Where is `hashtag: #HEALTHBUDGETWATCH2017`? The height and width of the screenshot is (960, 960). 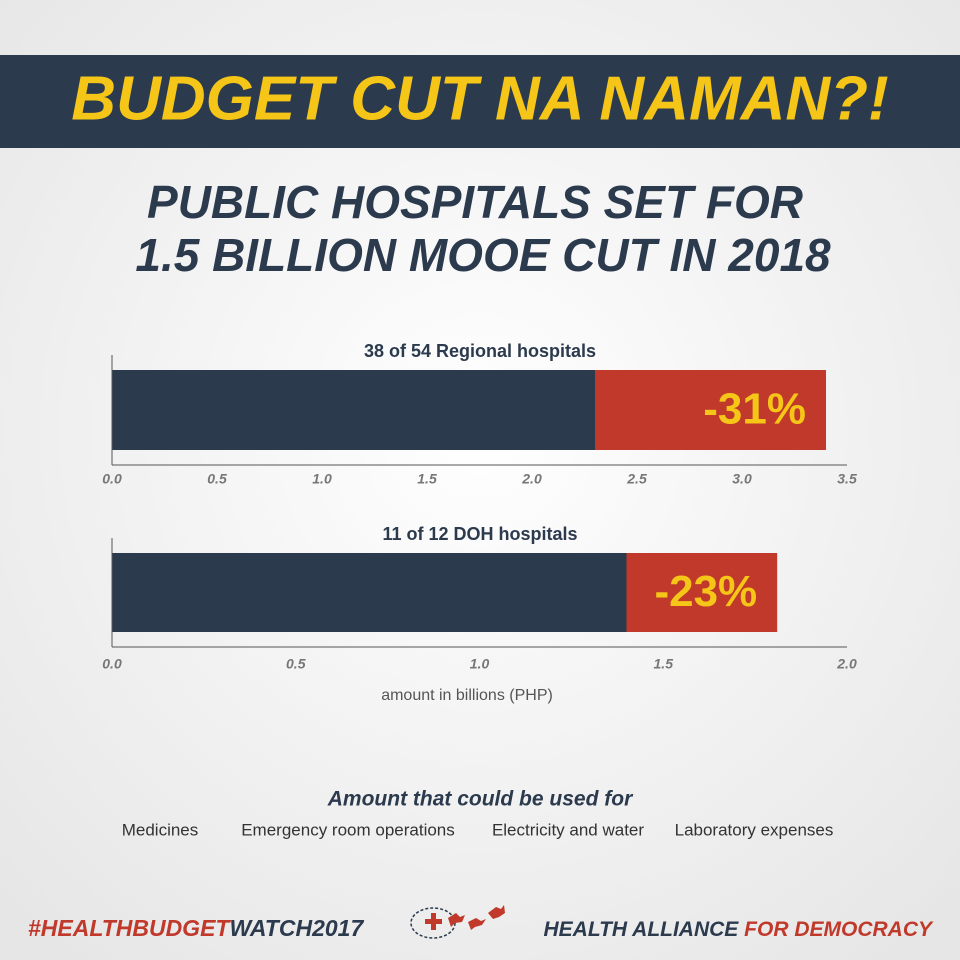
hashtag: #HEALTHBUDGETWATCH2017 is located at coordinates (196, 928).